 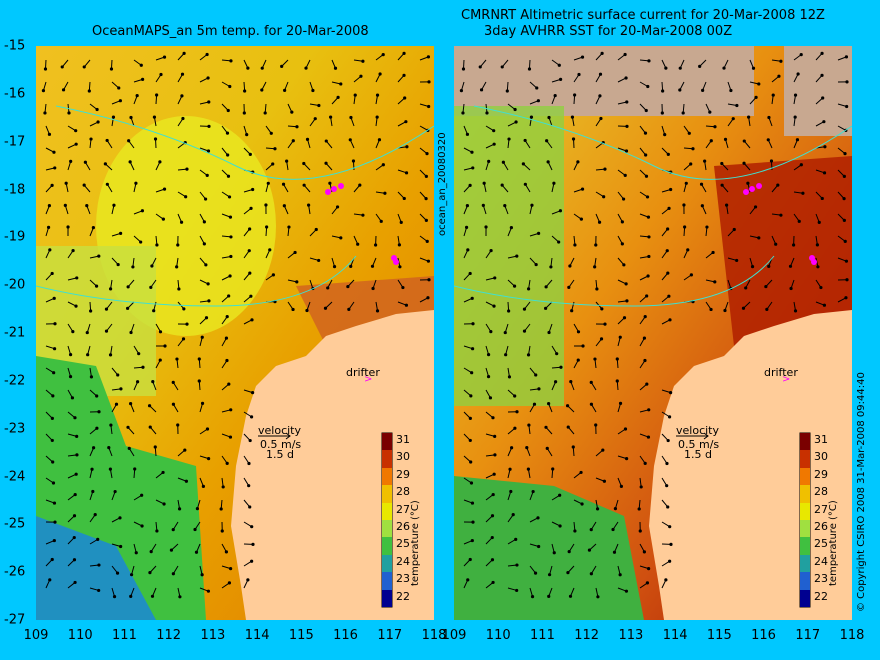 I want to click on colorbar-tick-label: 30, so click(x=403, y=457).